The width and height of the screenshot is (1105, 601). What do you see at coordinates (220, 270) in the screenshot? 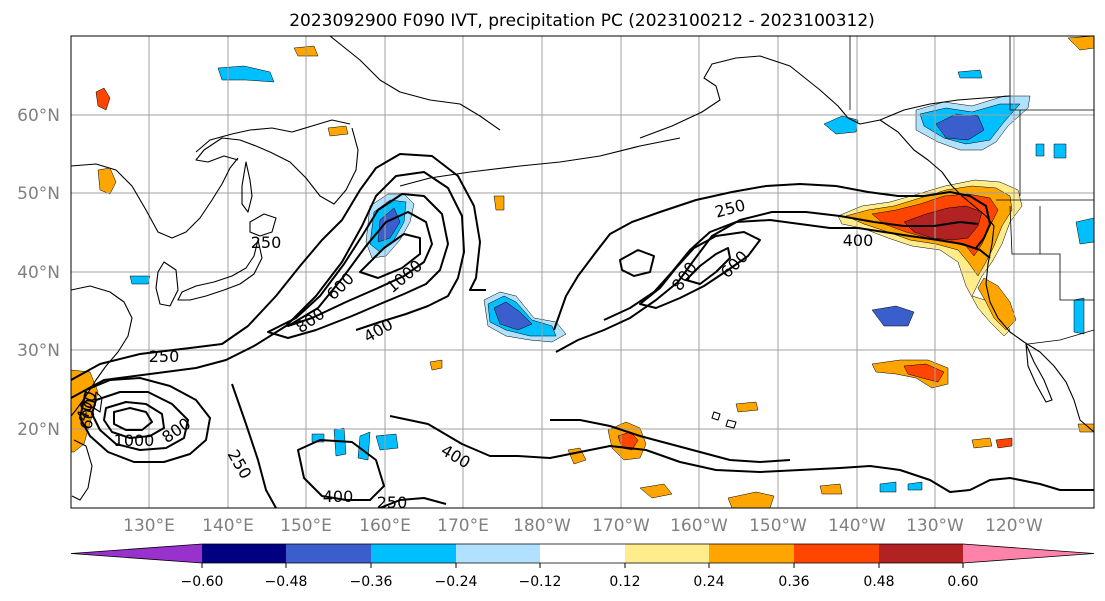
I see `coastline-honshu` at bounding box center [220, 270].